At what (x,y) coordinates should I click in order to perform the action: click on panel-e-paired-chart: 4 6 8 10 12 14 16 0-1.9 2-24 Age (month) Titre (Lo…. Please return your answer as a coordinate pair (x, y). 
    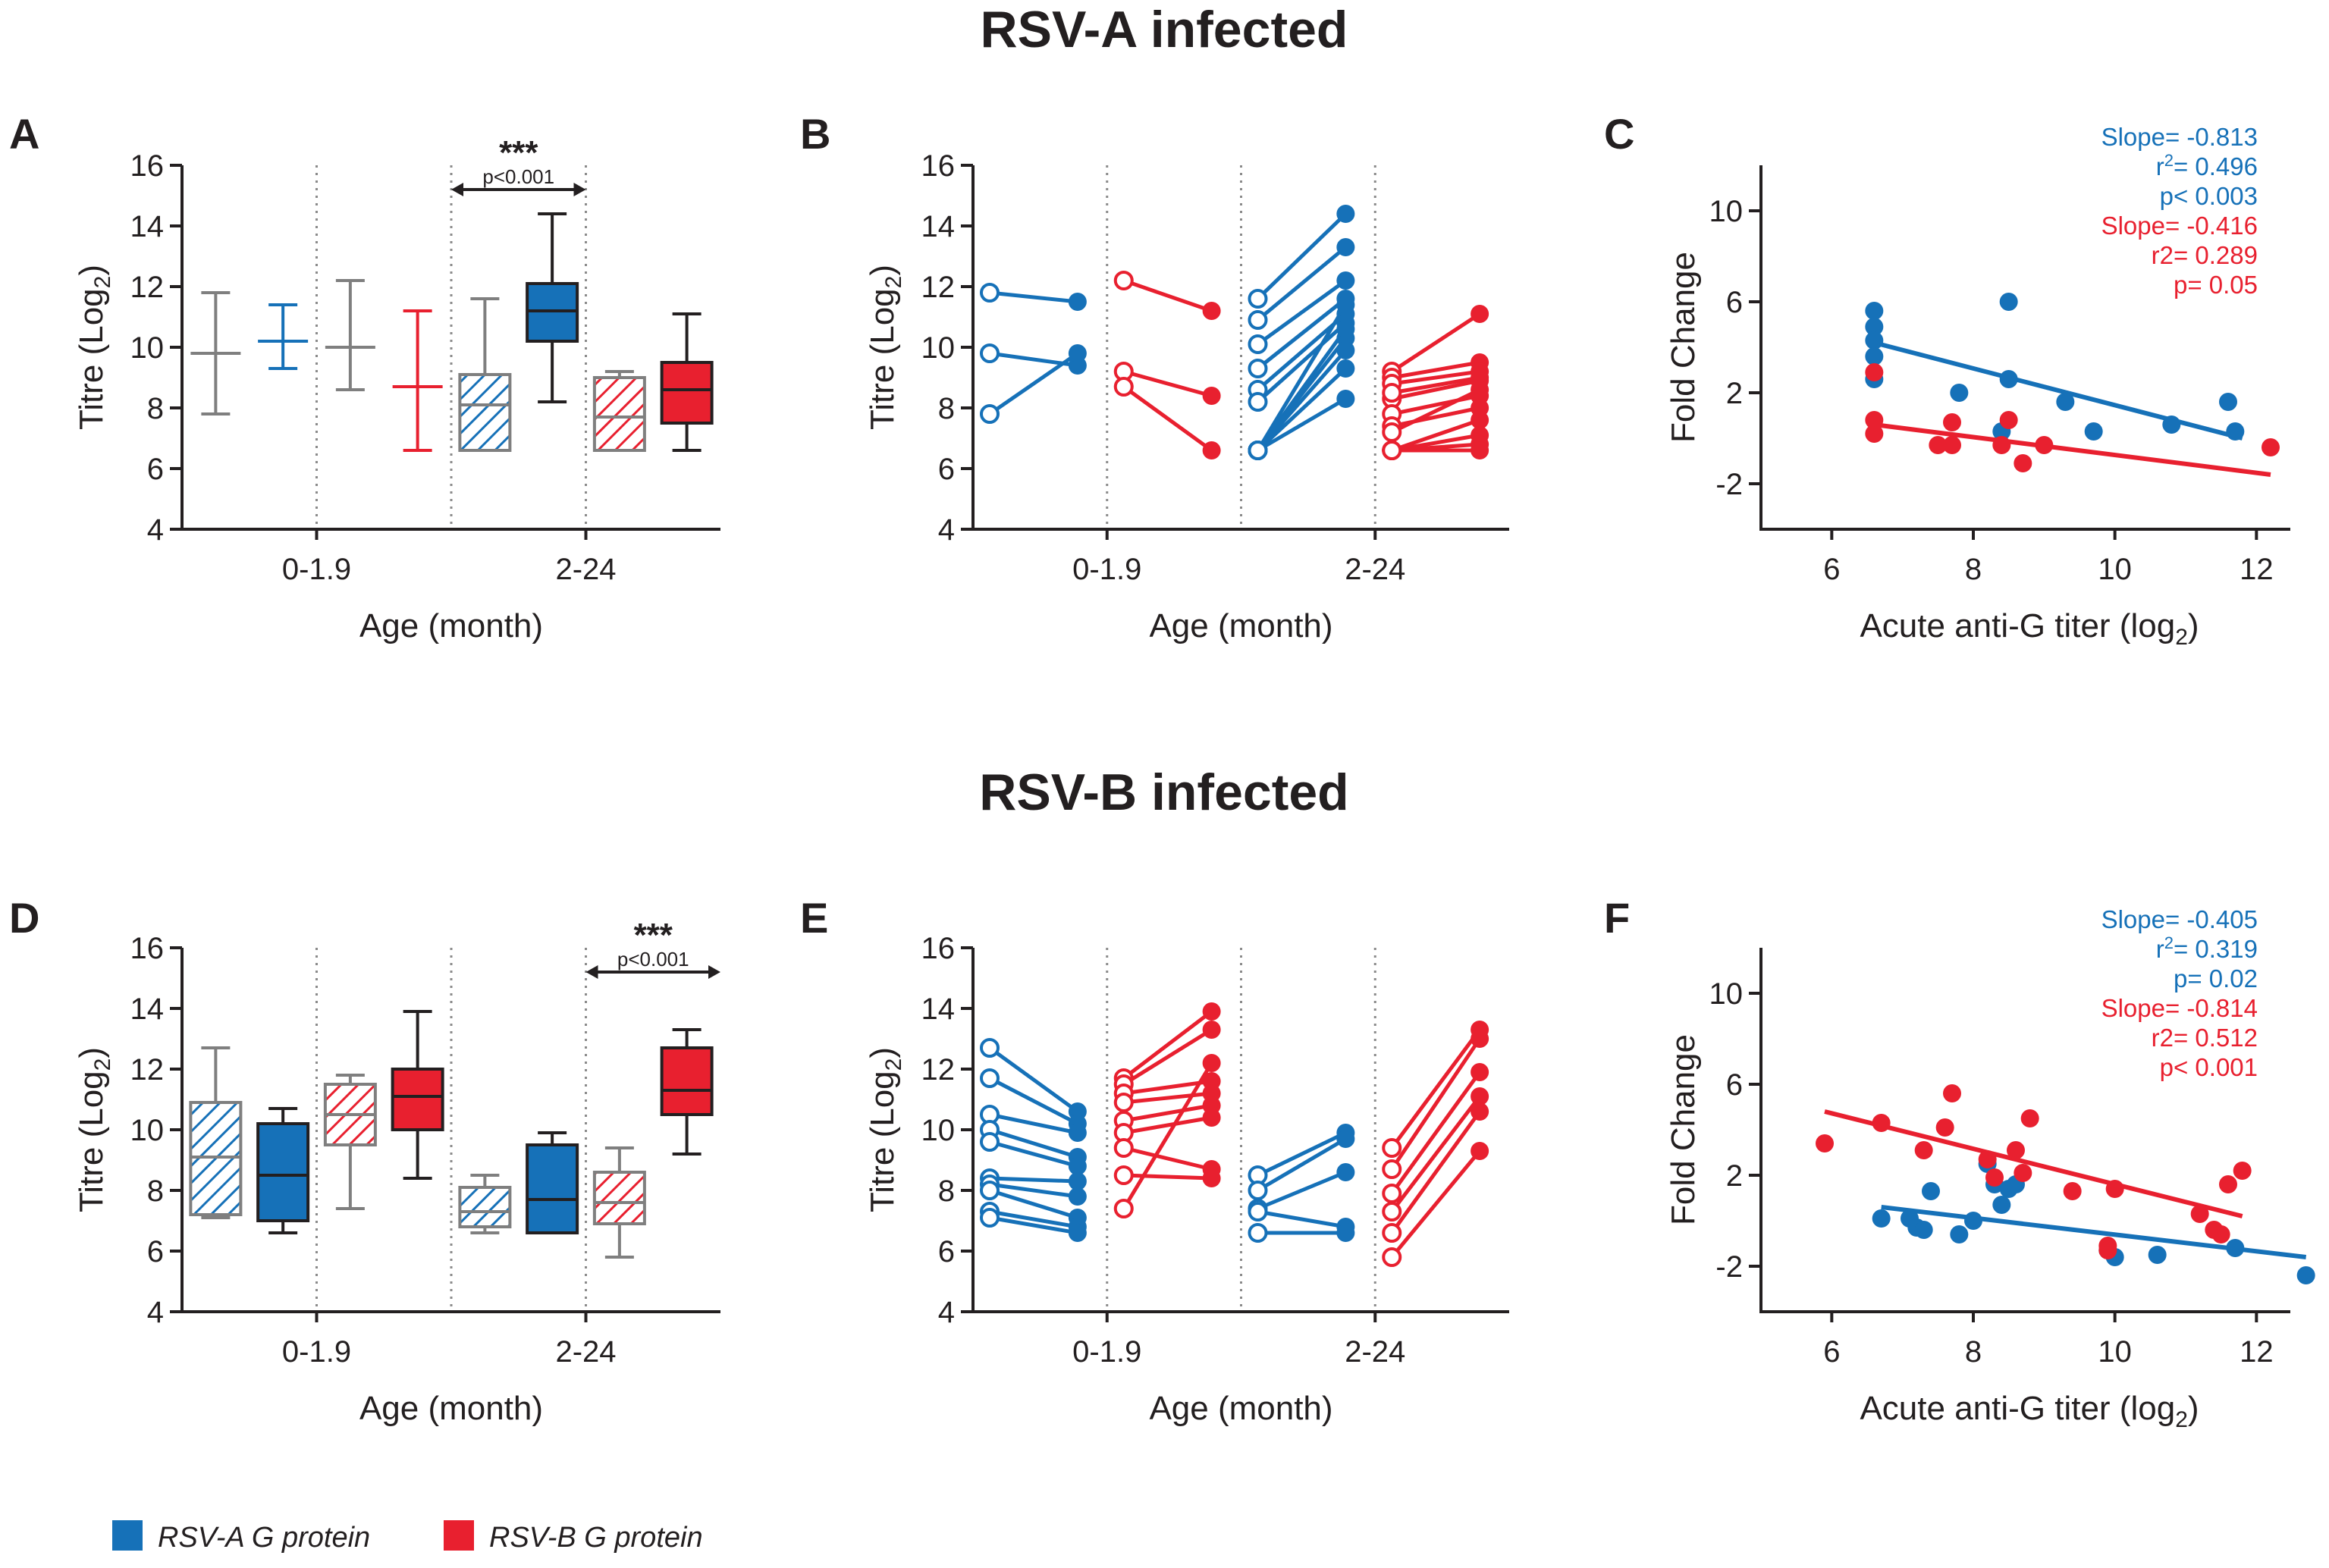
    Looking at the image, I should click on (1186, 1180).